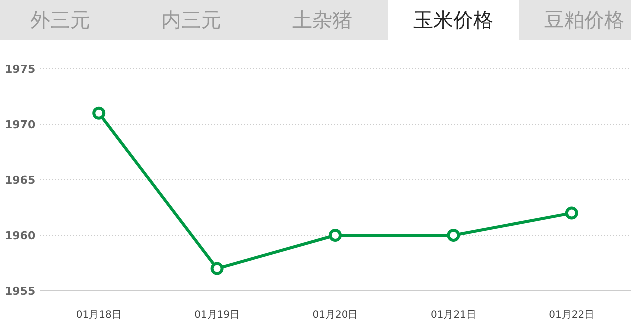 The image size is (631, 335). What do you see at coordinates (453, 315) in the screenshot?
I see `x-tick-label: 01月21日` at bounding box center [453, 315].